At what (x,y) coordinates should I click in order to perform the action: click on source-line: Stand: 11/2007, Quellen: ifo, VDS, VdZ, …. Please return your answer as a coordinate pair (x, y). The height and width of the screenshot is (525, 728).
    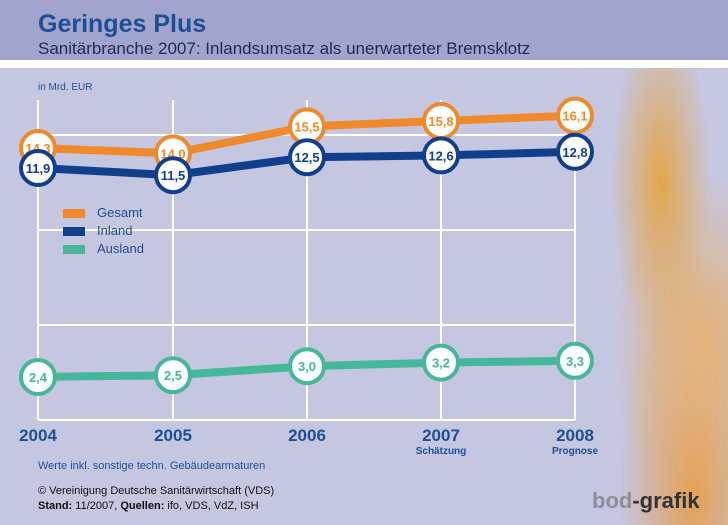
    Looking at the image, I should click on (148, 506).